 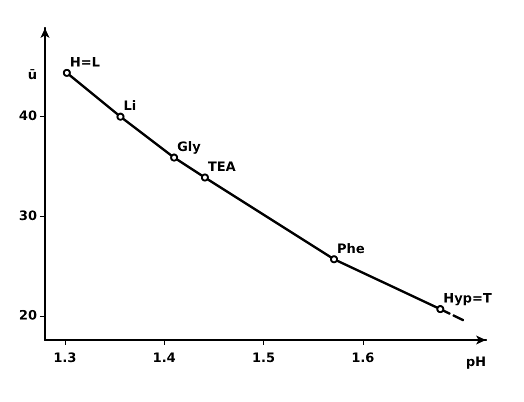 I want to click on annotation: Hyp=T, so click(x=467, y=299).